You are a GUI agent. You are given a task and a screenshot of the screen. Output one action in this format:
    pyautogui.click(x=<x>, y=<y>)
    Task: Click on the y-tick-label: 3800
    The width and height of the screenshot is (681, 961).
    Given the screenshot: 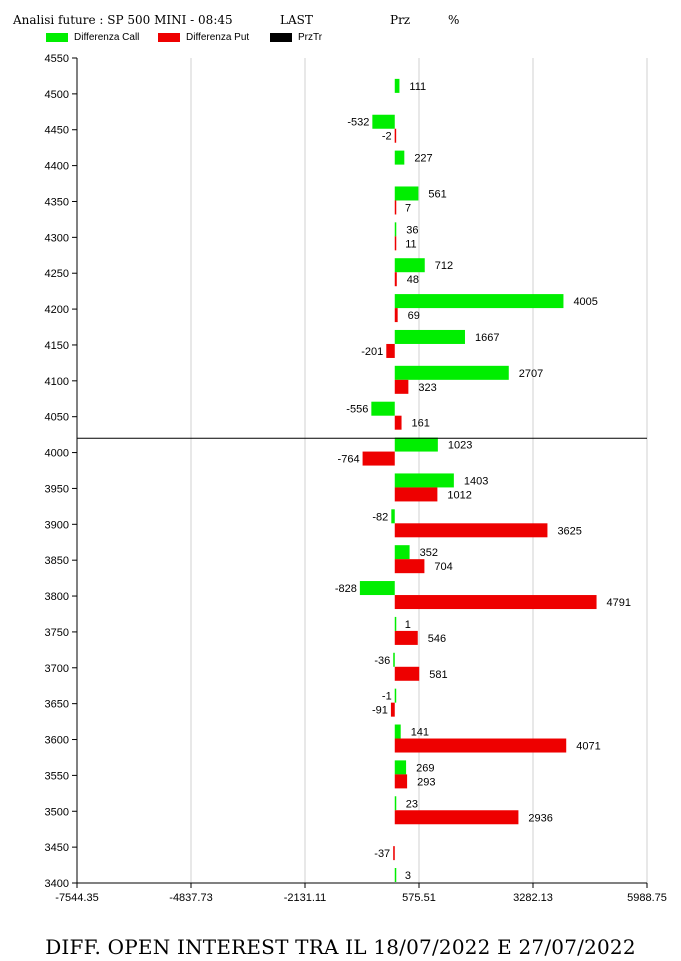 What is the action you would take?
    pyautogui.click(x=57, y=597)
    